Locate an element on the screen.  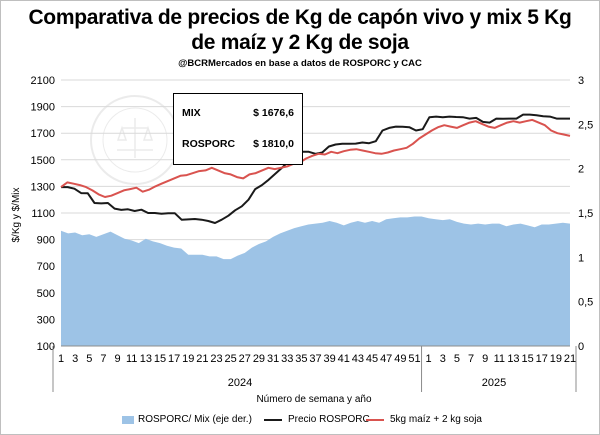
legend-label-black: Precio ROSPORC is located at coordinates (329, 419).